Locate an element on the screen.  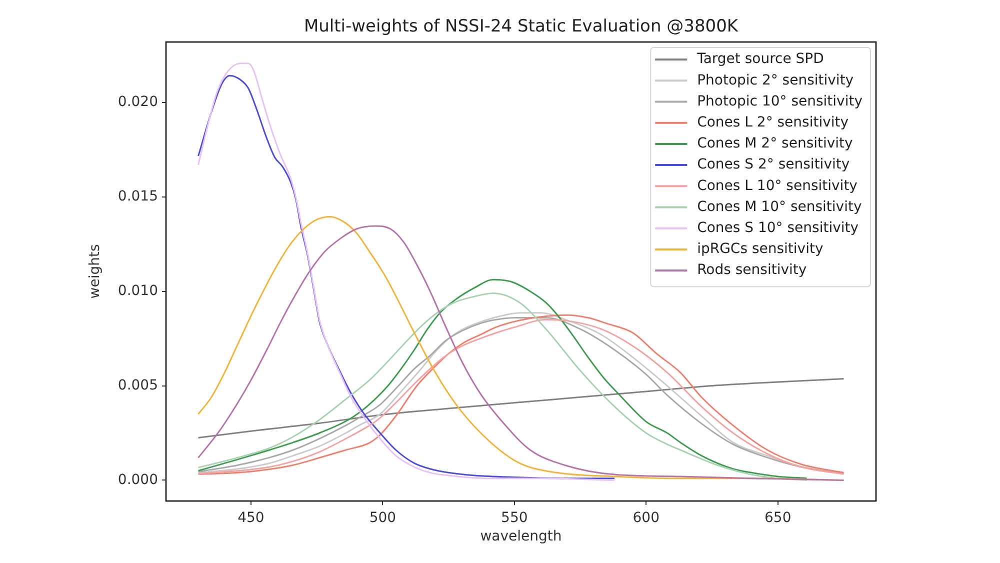
legend-label: ipRGCs sensitivity is located at coordinates (760, 249).